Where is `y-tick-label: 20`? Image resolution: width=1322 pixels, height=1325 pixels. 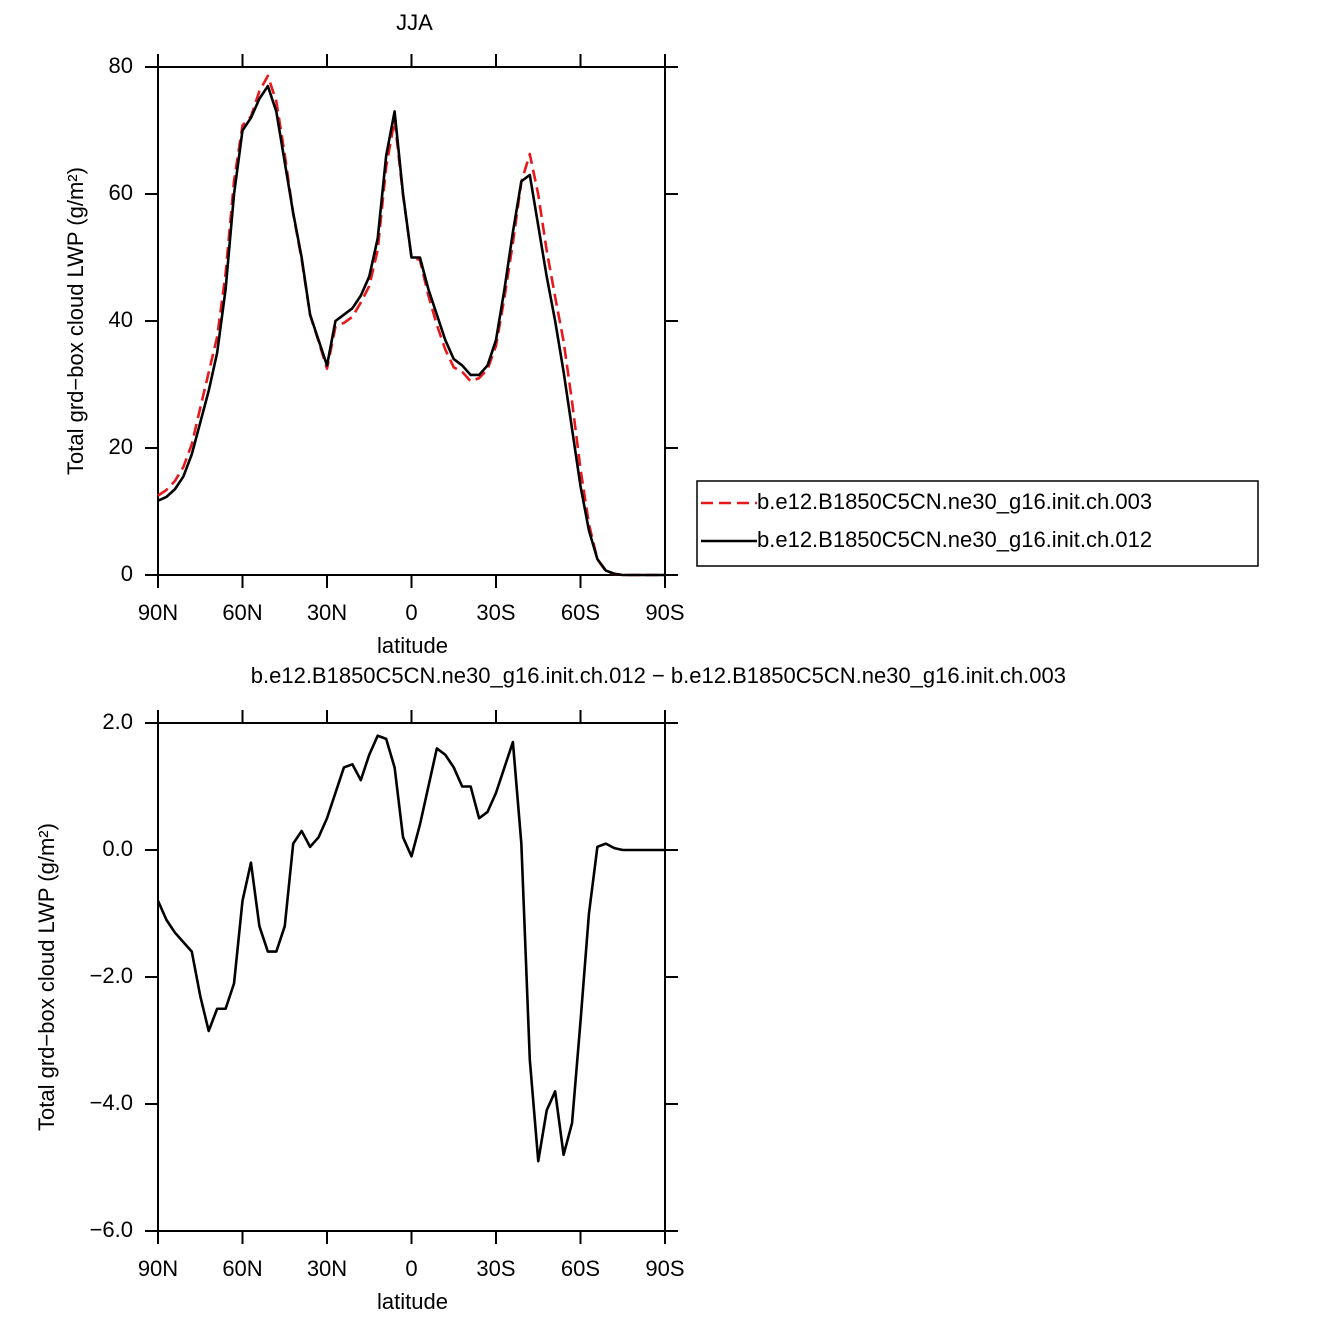 y-tick-label: 20 is located at coordinates (121, 446).